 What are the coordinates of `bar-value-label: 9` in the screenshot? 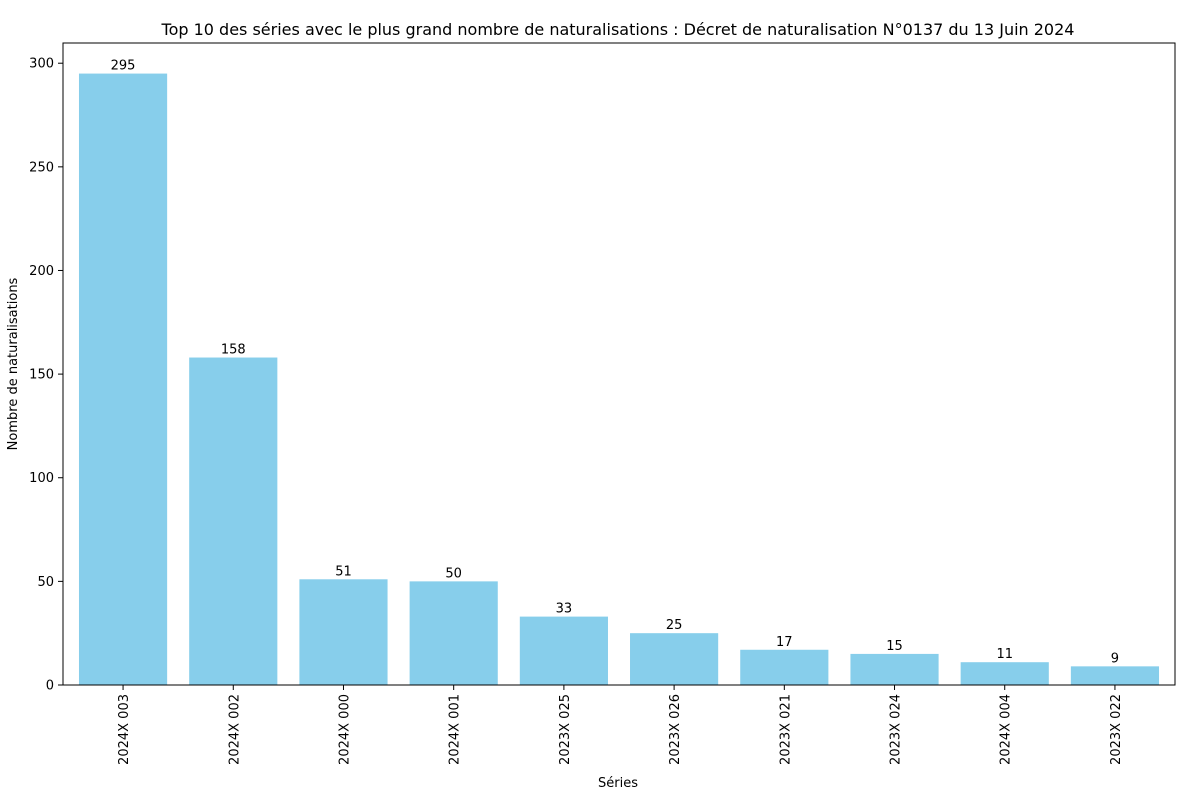 It's located at (1115, 658).